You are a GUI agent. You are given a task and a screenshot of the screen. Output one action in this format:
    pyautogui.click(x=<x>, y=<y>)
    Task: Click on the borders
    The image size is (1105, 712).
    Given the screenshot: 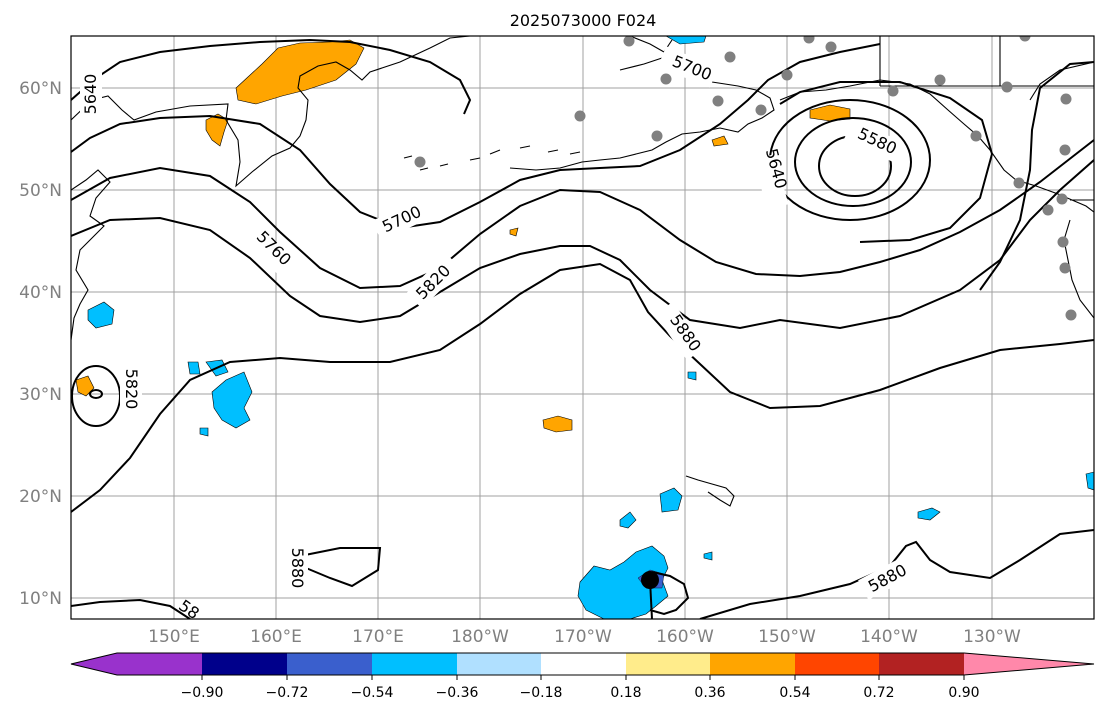 What is the action you would take?
    pyautogui.click(x=986, y=118)
    